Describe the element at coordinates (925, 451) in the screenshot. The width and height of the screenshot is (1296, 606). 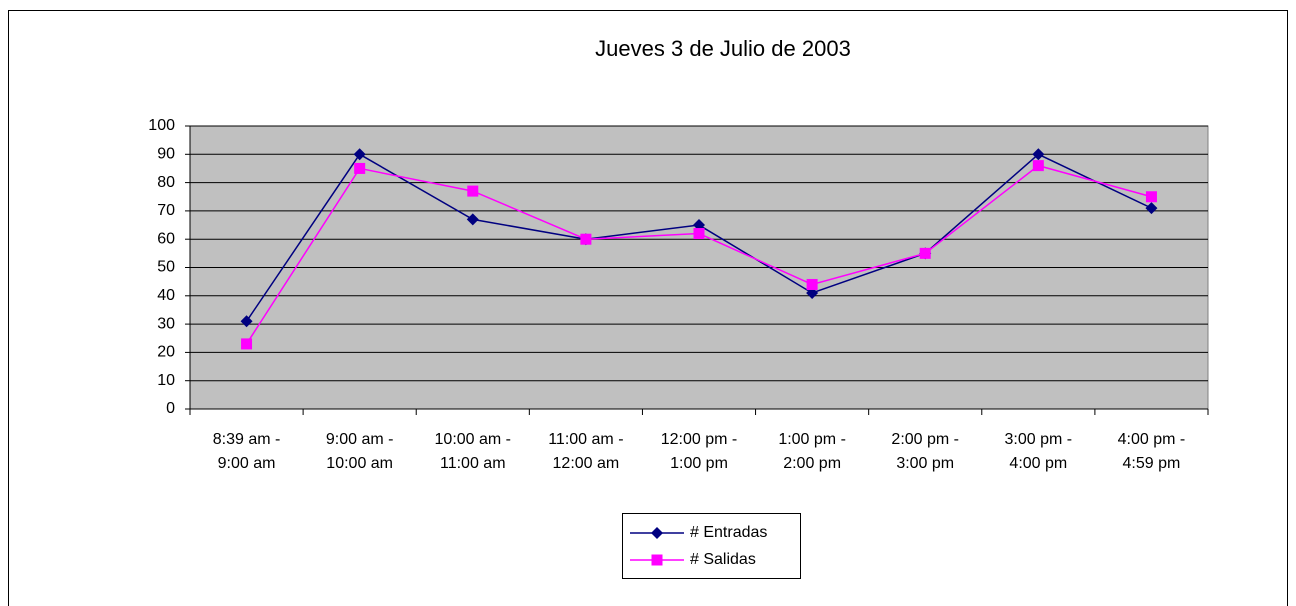
I see `x-tick-label: 2:00 pm - 3:00 pm` at that location.